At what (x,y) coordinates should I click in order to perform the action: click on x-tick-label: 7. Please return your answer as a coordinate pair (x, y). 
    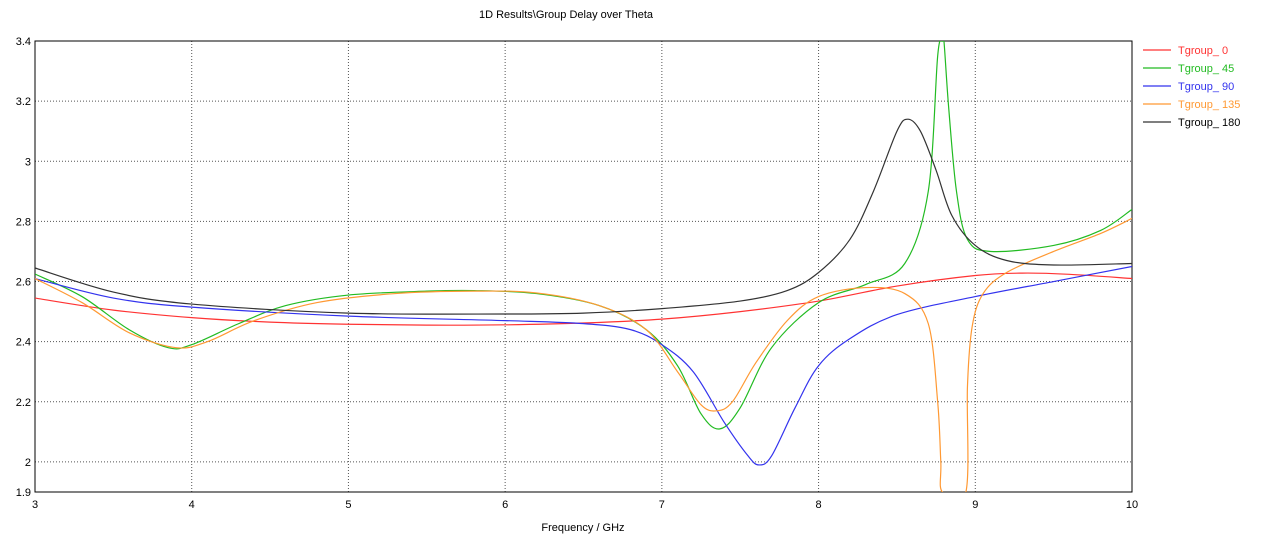
    Looking at the image, I should click on (662, 505).